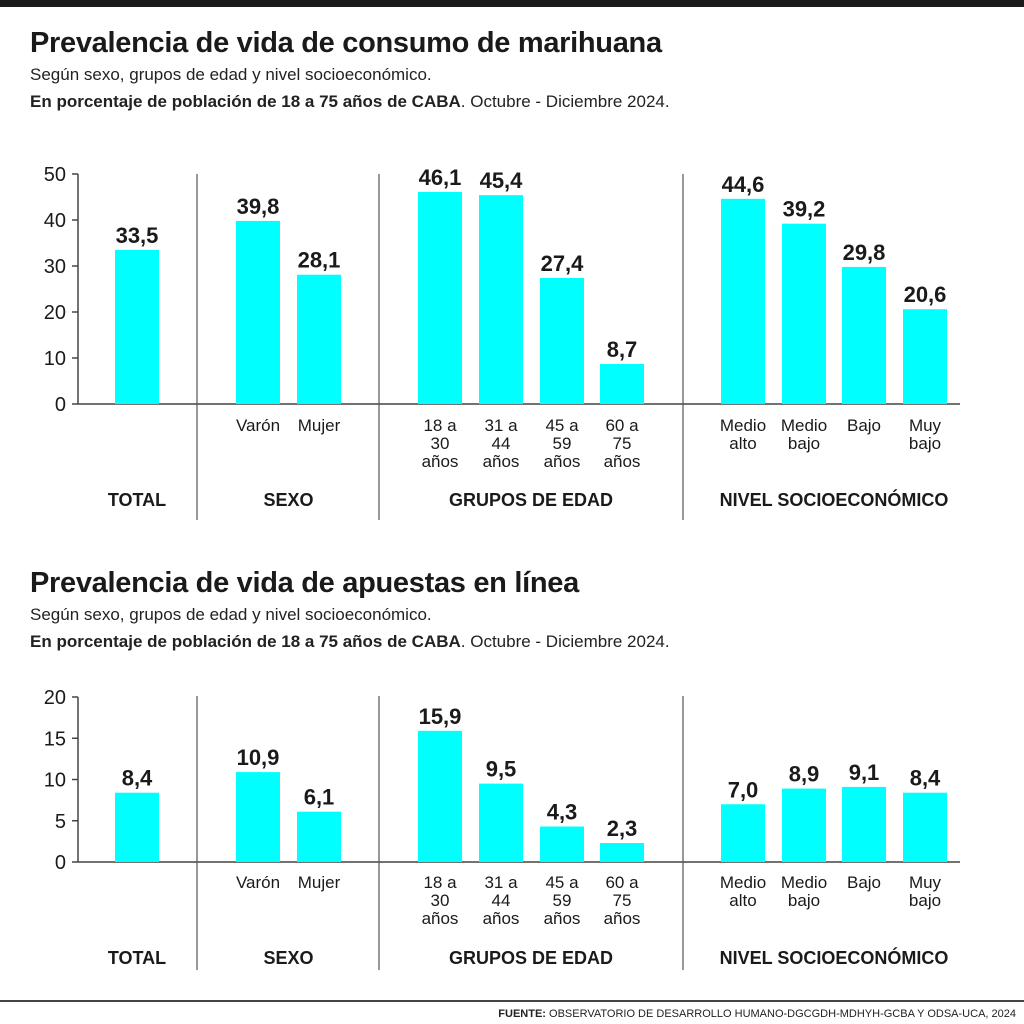 Image resolution: width=1024 pixels, height=1024 pixels. I want to click on y-tick-label: 20, so click(55, 699).